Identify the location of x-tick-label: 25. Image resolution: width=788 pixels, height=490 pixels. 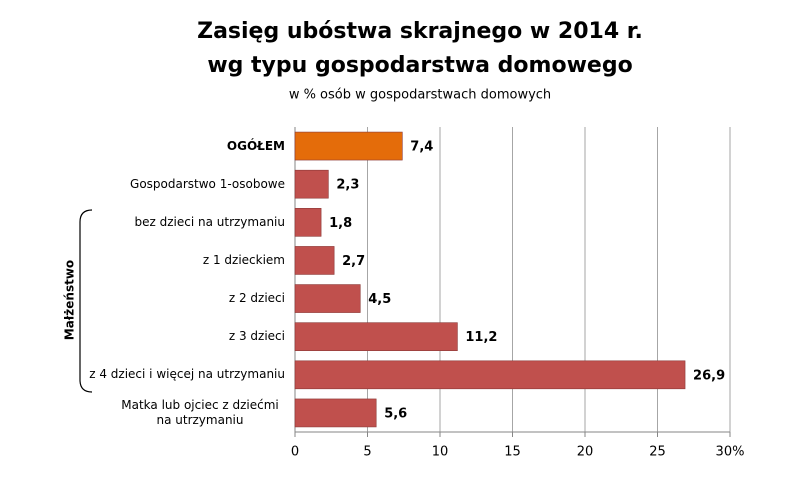
(657, 452).